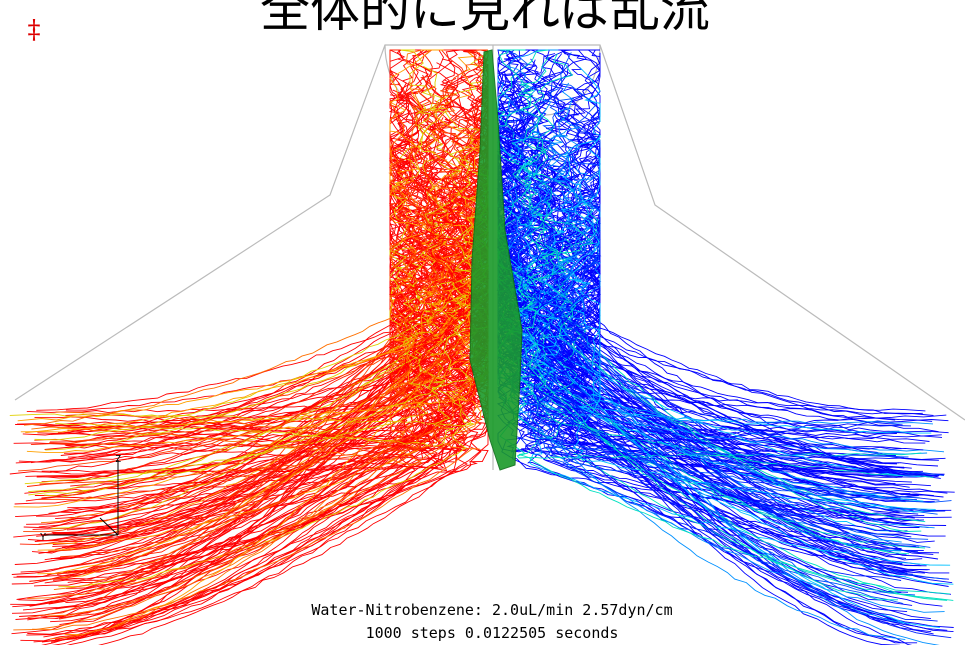 The image size is (965, 645). I want to click on axis-triad, so click(82, 498).